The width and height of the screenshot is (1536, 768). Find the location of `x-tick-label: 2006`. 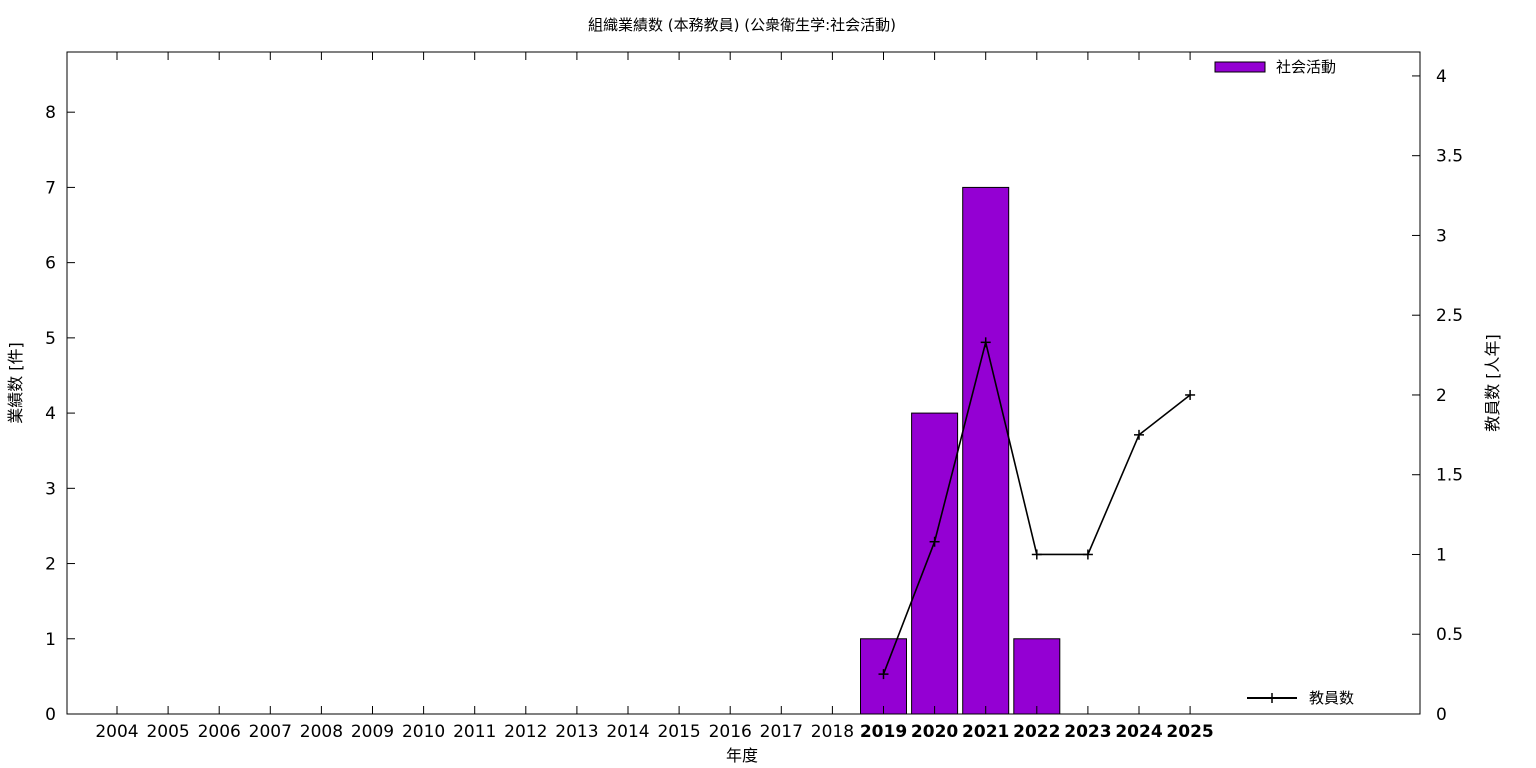

x-tick-label: 2006 is located at coordinates (219, 732).